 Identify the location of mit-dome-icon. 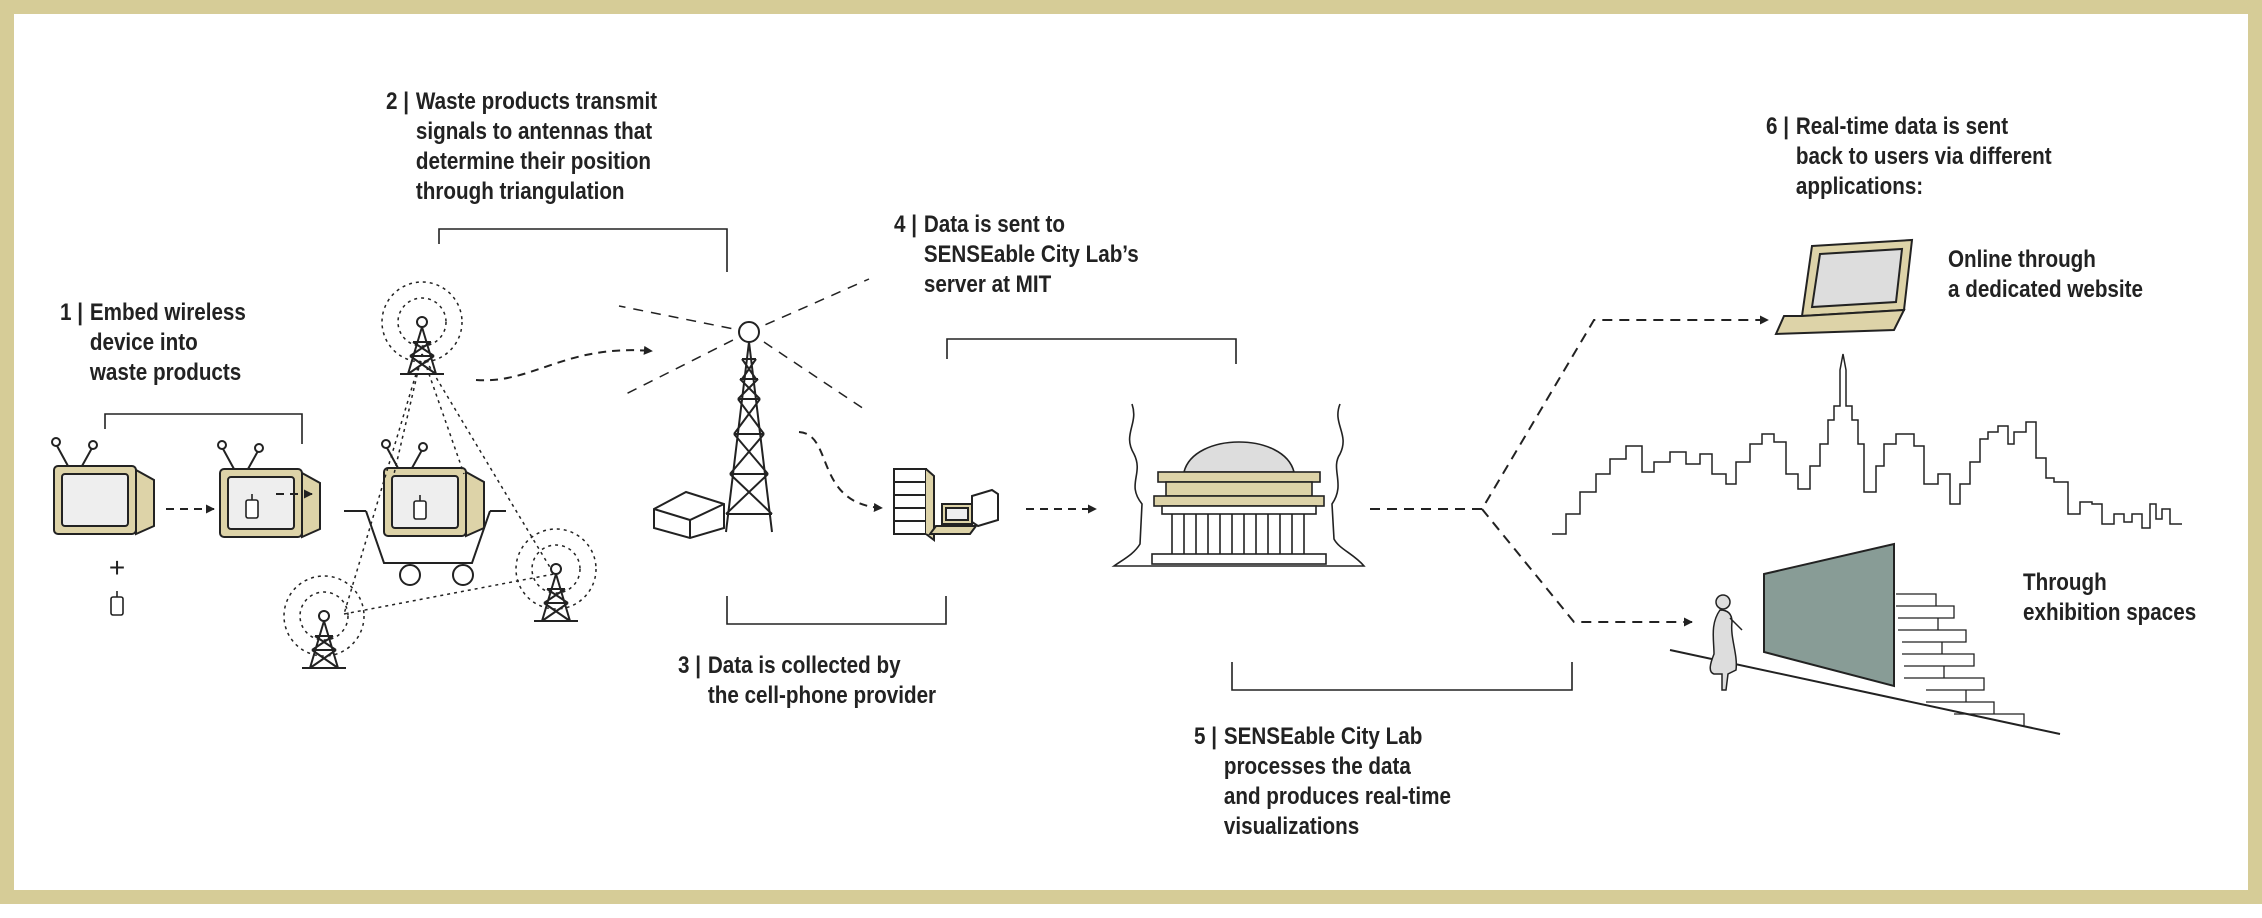
(1238, 485).